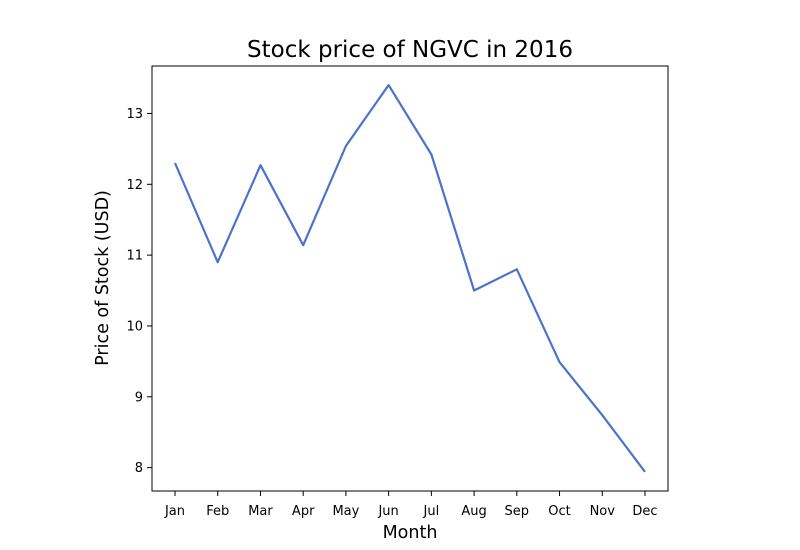 Image resolution: width=800 pixels, height=550 pixels. Describe the element at coordinates (139, 468) in the screenshot. I see `y-tick-label: 8` at that location.